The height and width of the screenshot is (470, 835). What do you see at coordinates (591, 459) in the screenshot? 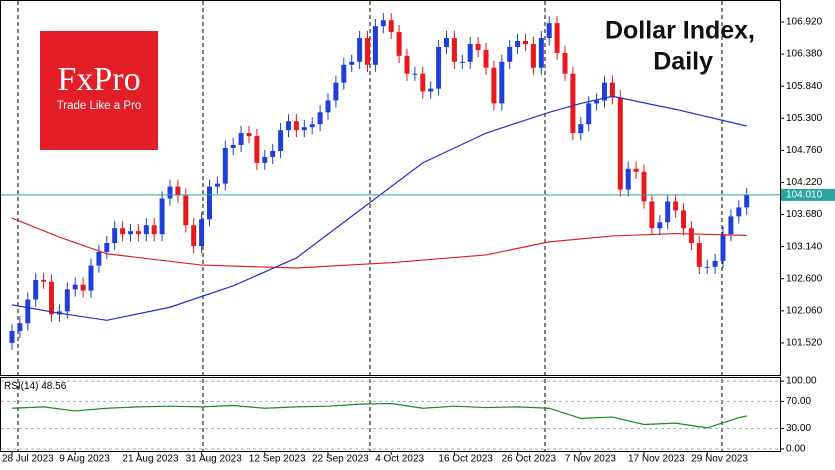
I see `x-tick-label: 7 Nov 2023` at bounding box center [591, 459].